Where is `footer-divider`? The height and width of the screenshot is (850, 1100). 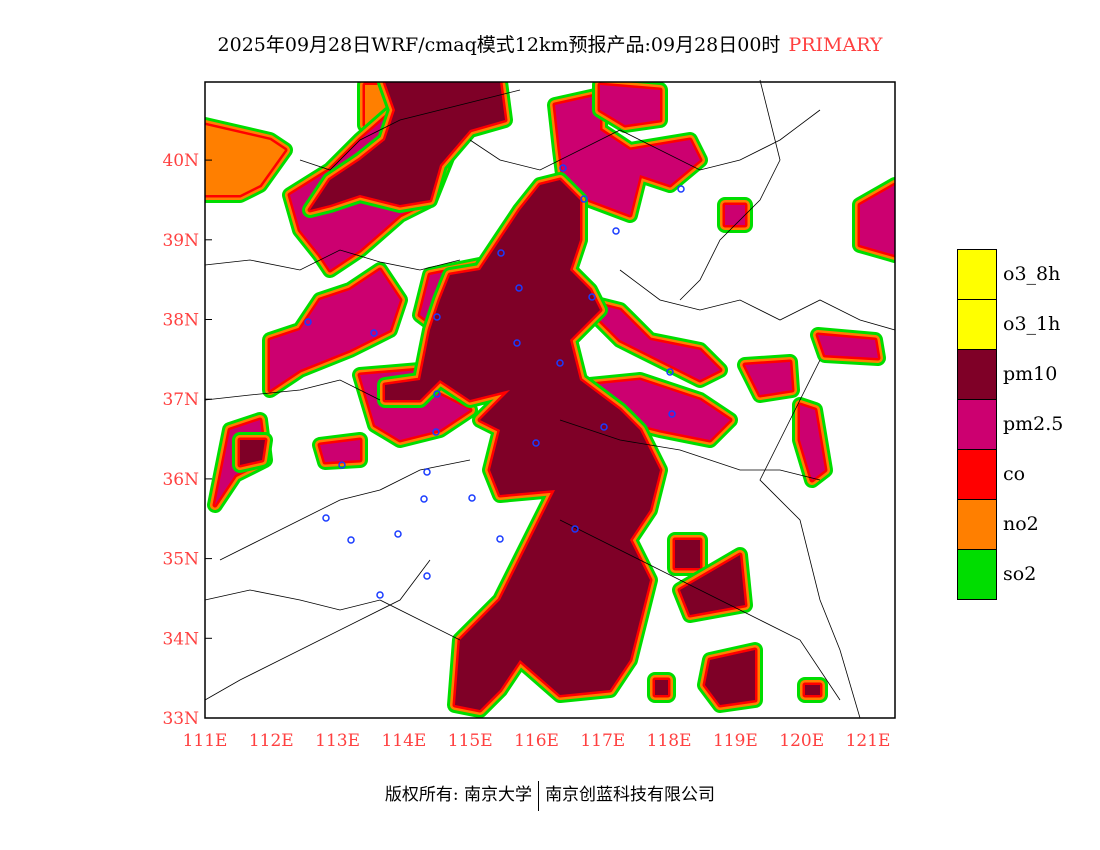 footer-divider is located at coordinates (539, 795).